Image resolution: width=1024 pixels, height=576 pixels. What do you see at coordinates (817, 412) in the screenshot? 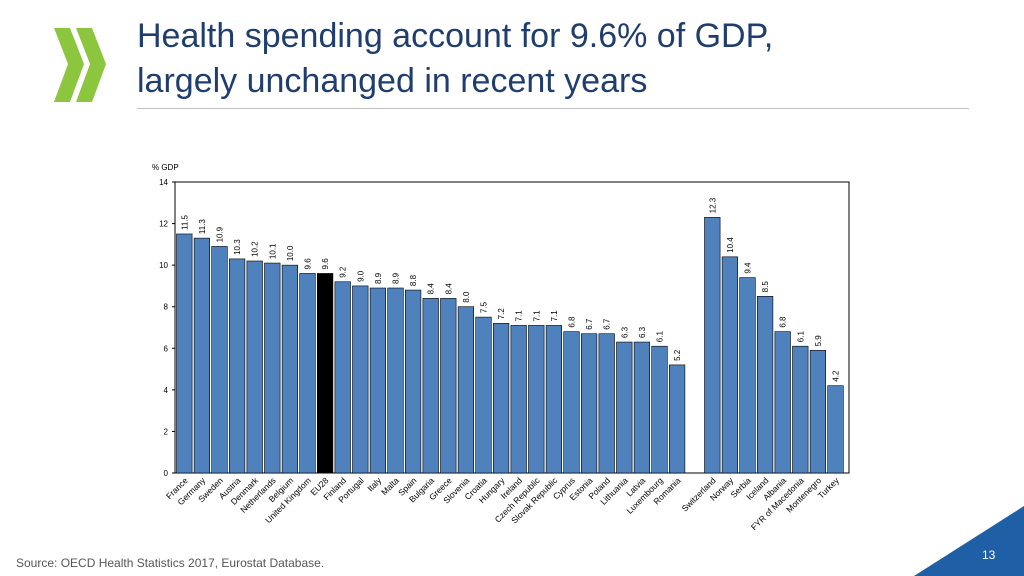
I see `bar-montenegro` at bounding box center [817, 412].